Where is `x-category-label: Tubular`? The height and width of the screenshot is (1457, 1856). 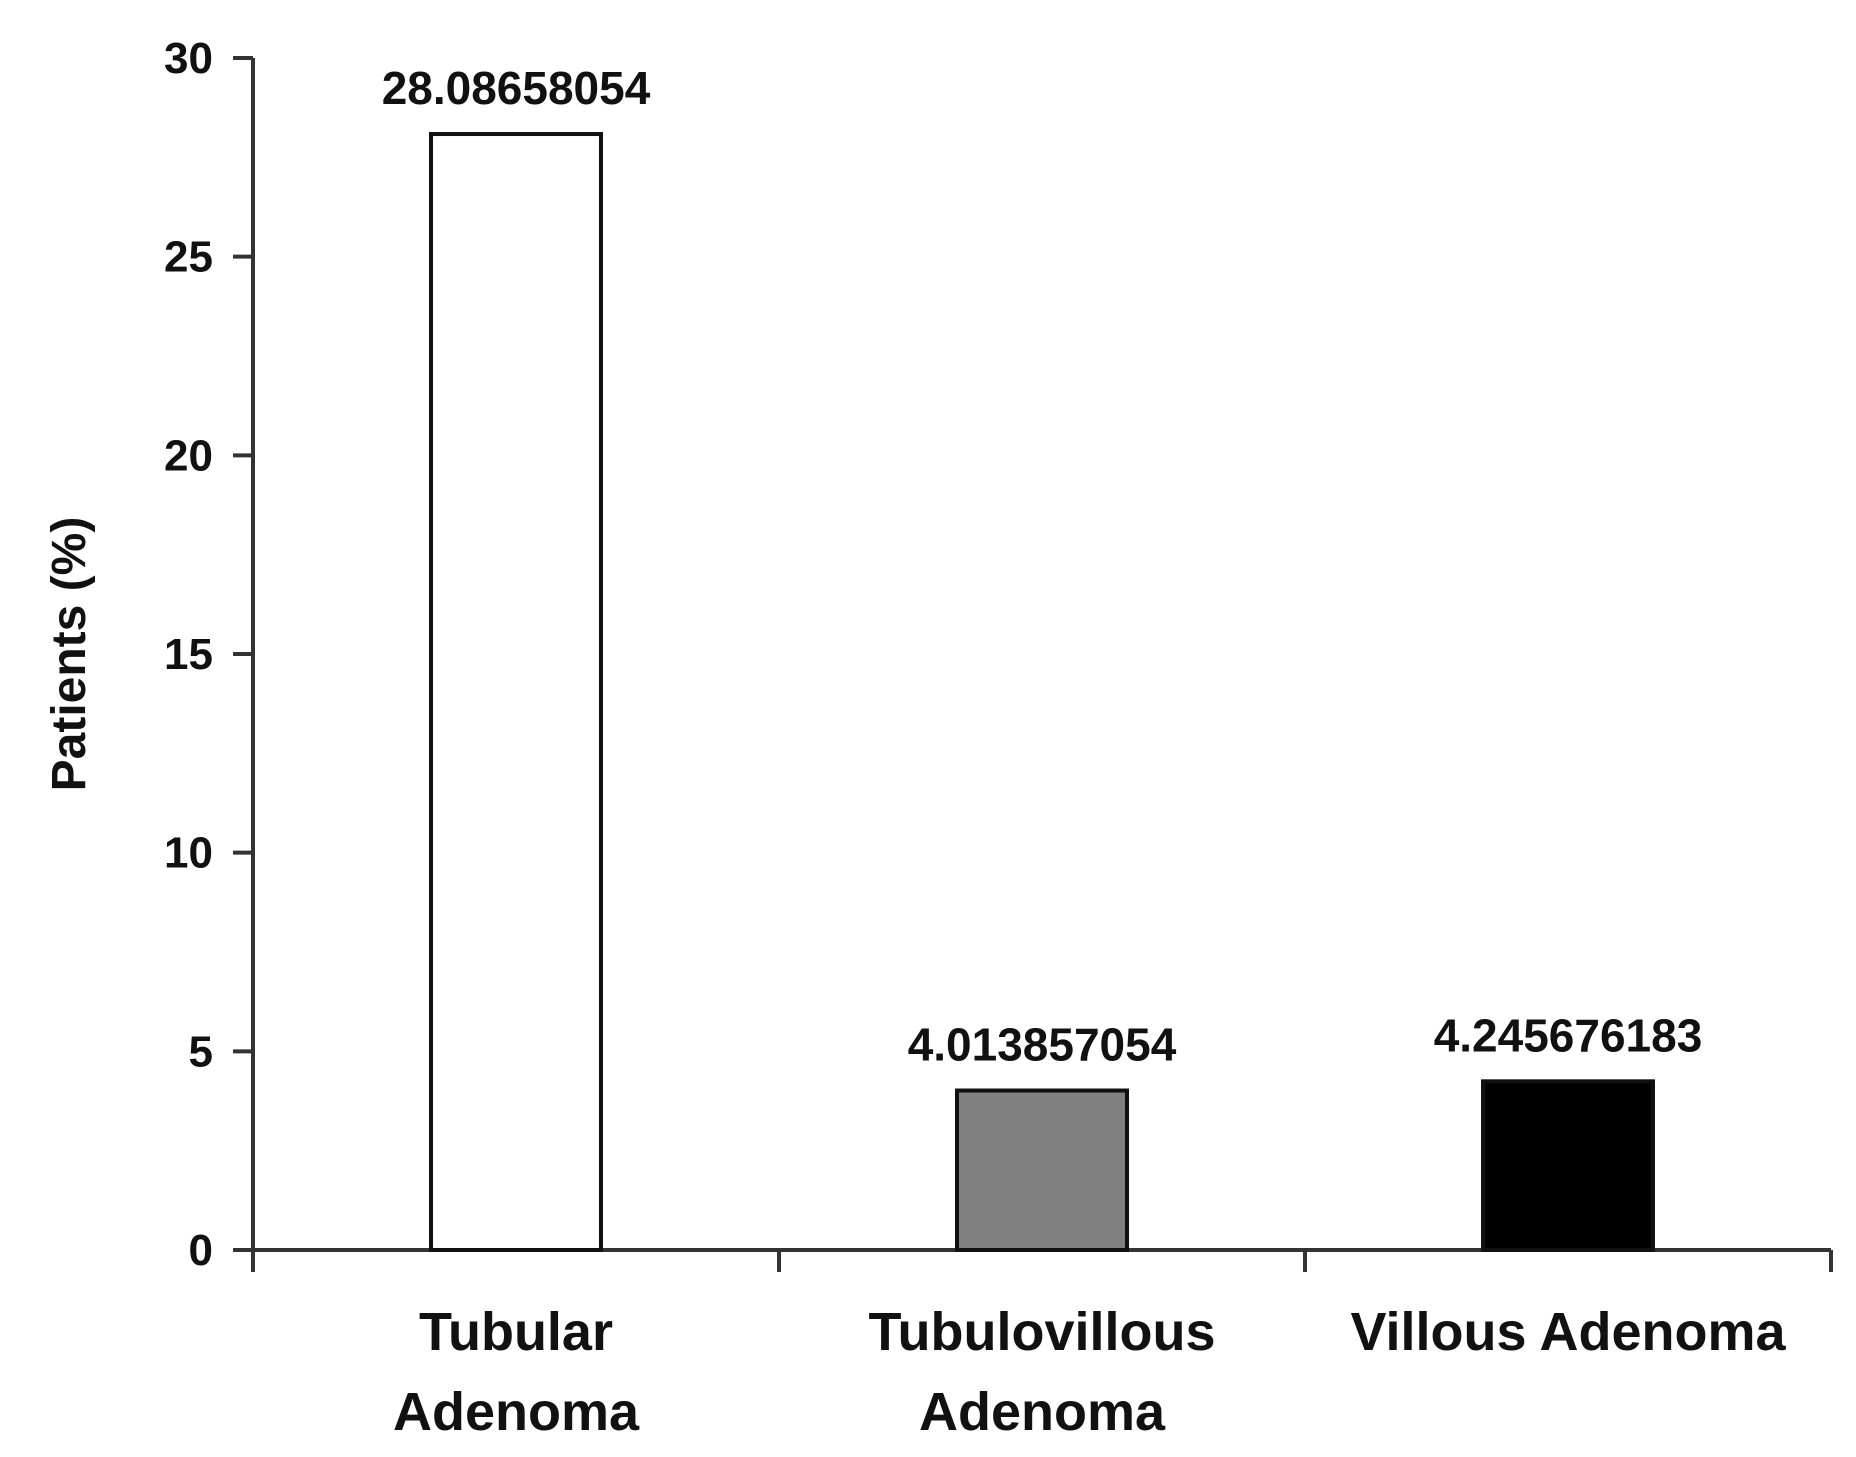
x-category-label: Tubular is located at coordinates (516, 1332).